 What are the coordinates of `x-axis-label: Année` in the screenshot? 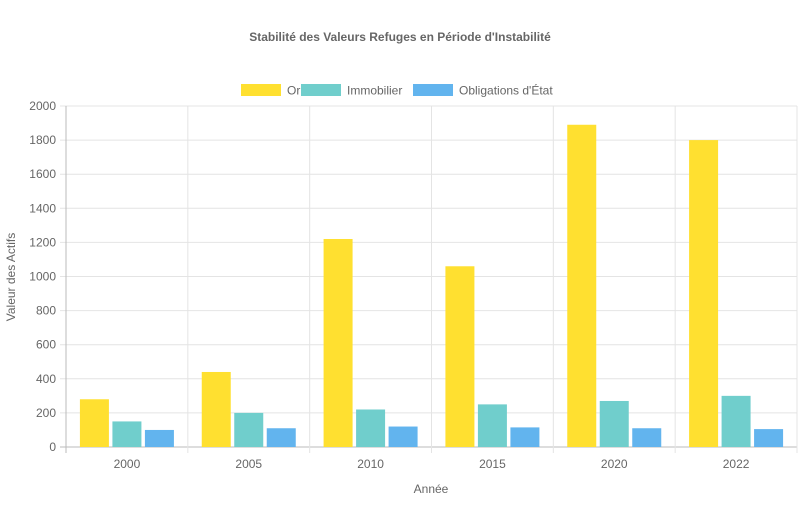 It's located at (431, 489).